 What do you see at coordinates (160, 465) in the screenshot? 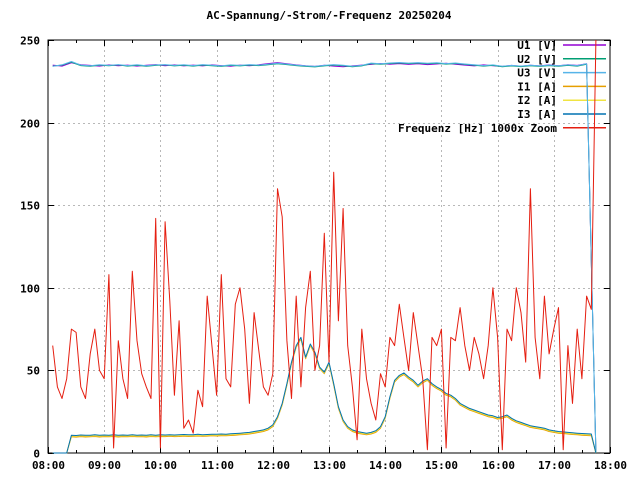
I see `x-tick-label: 10:00` at bounding box center [160, 465].